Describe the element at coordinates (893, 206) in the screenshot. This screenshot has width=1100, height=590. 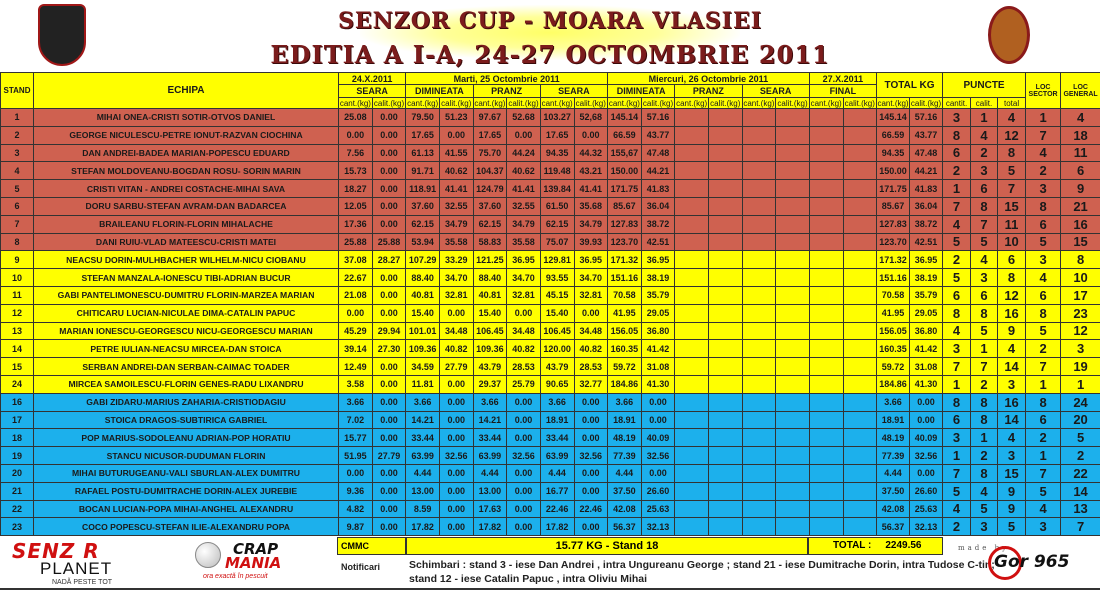
I see `total-cant-cell: 85.67` at that location.